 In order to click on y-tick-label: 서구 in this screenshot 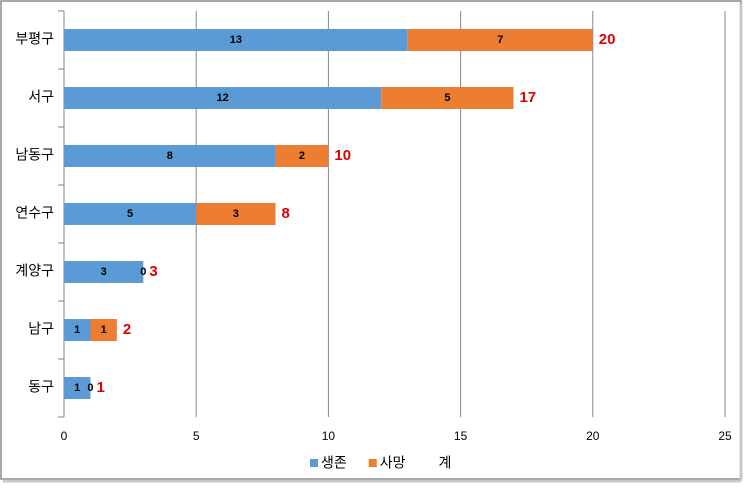, I will do `click(41, 97)`.